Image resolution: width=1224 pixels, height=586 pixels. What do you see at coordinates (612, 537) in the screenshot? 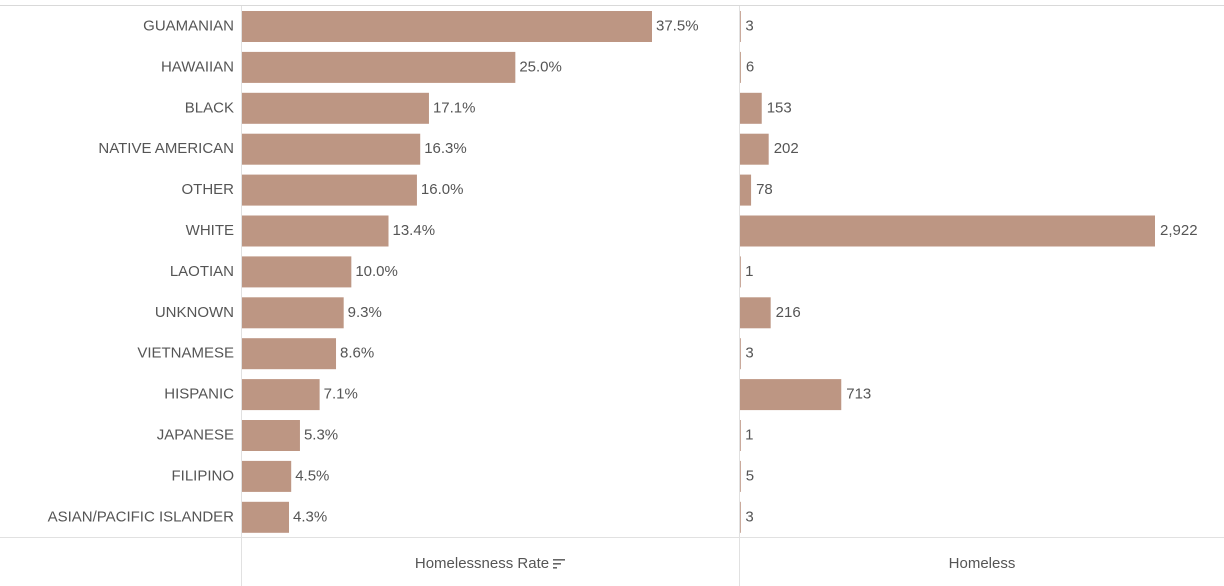
I see `footer-divider` at bounding box center [612, 537].